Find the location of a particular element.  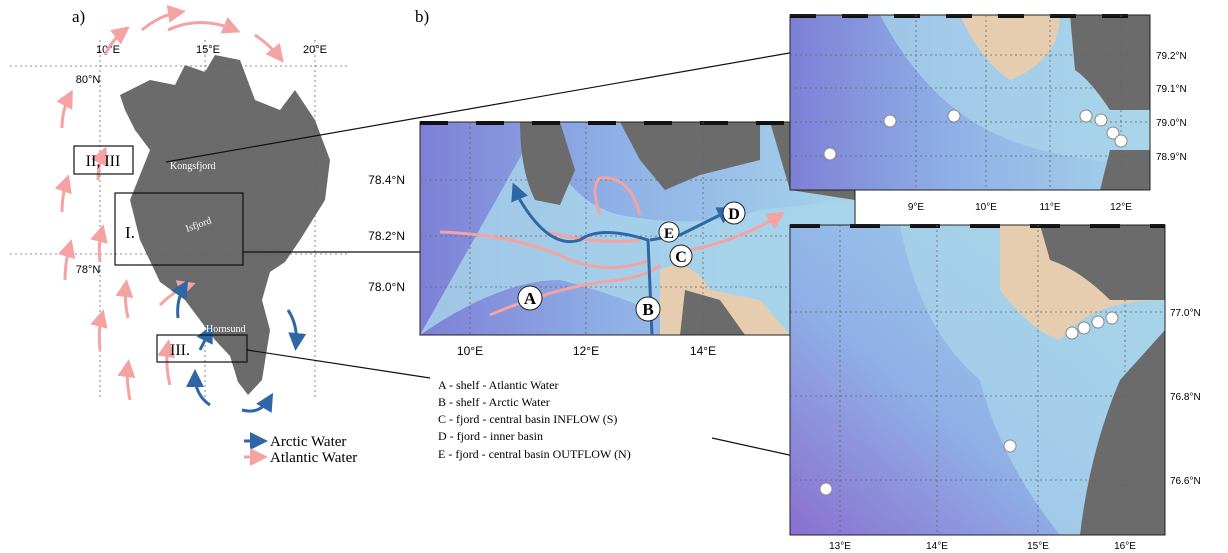

box-label: II, III is located at coordinates (103, 161).